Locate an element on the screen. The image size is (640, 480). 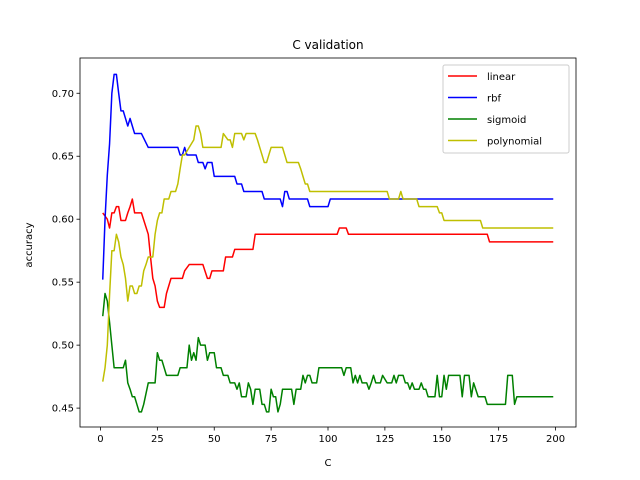
x-axis: 0 25 50 75 100 125 150 175 200 is located at coordinates (331, 436).